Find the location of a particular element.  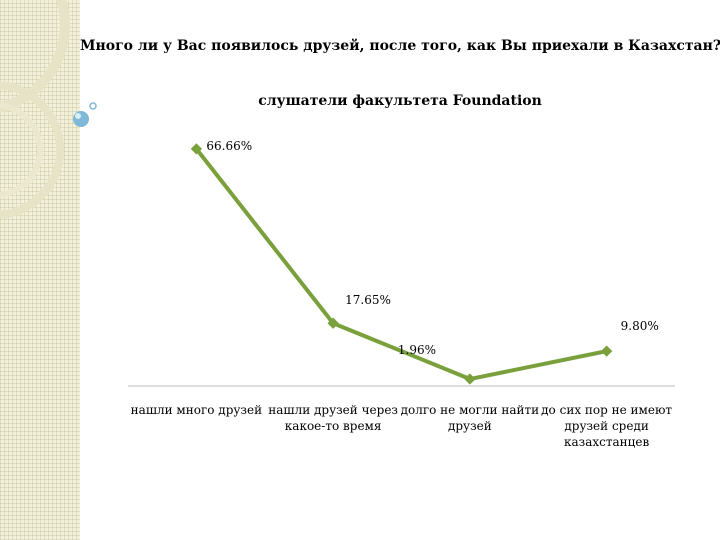

x-tick-label: долго не могли найти друзей is located at coordinates (470, 418).